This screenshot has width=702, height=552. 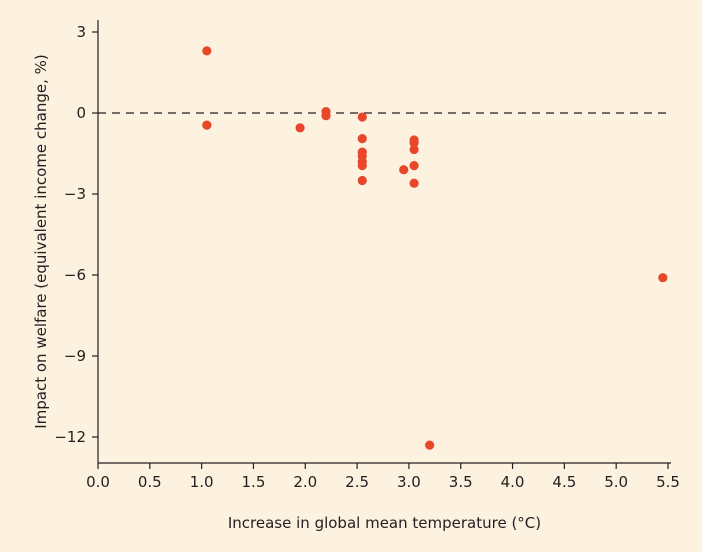 I want to click on x-tick-label: 3.5, so click(x=461, y=482).